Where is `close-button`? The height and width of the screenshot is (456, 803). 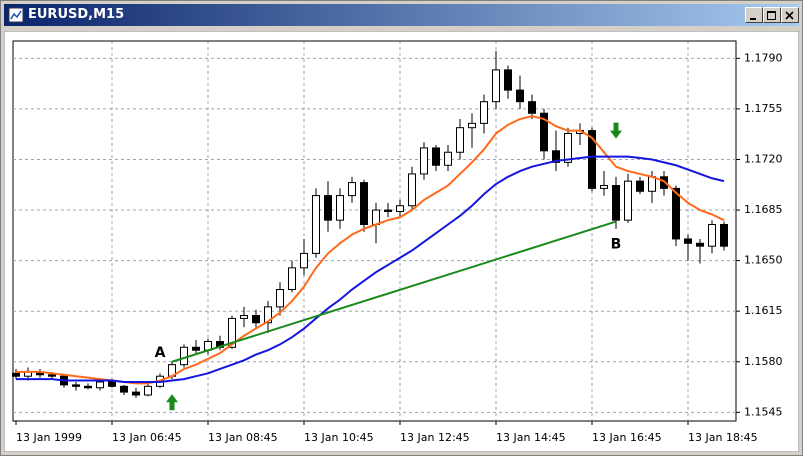 close-button is located at coordinates (790, 15).